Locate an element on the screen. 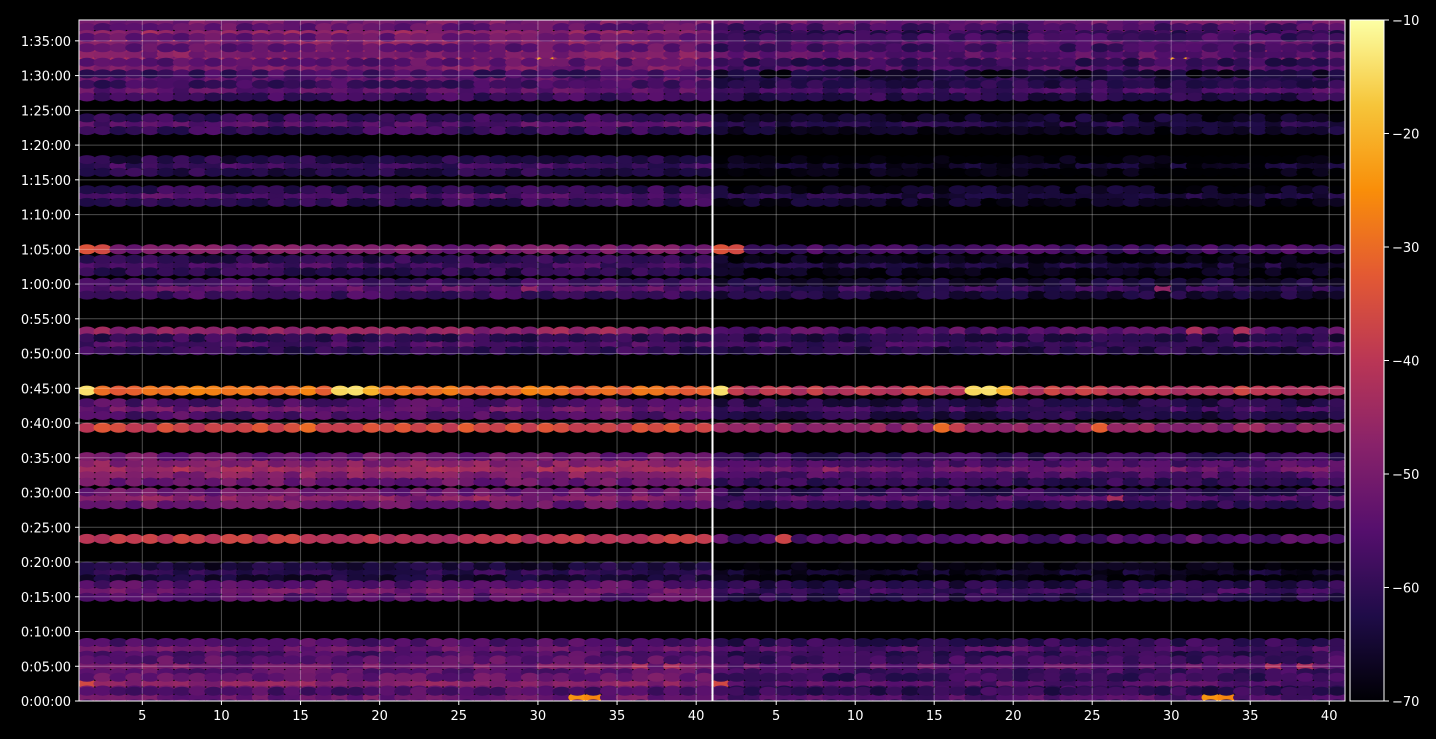  heat-cell-right-band13-r-1-x7 is located at coordinates (815, 295).